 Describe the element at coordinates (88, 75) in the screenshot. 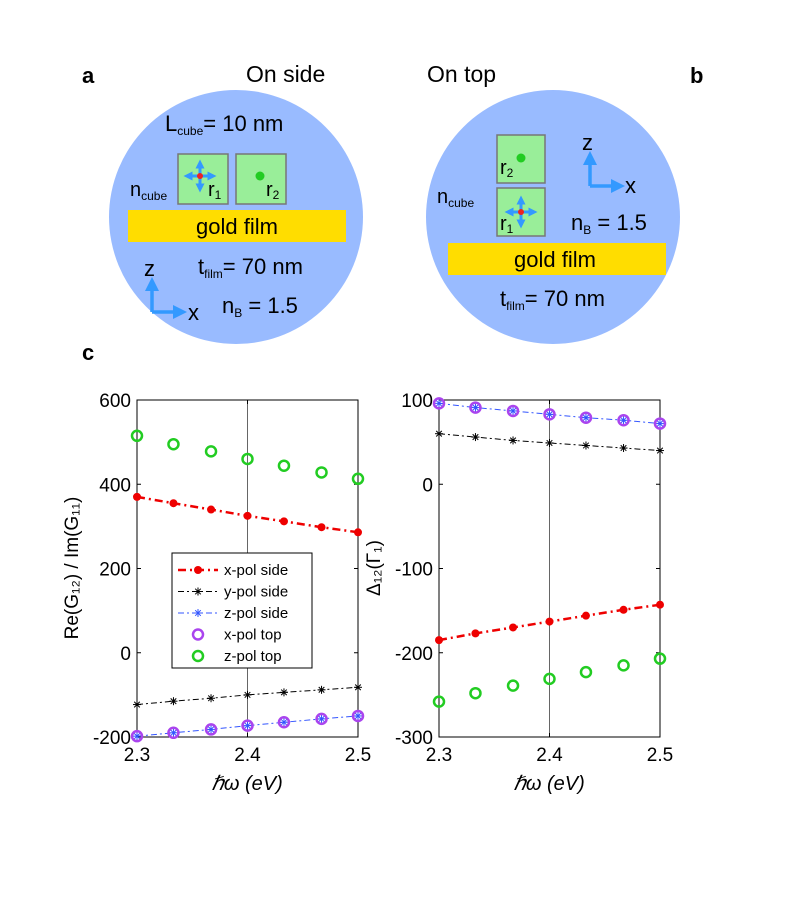

I see `panel-label-a: a` at that location.